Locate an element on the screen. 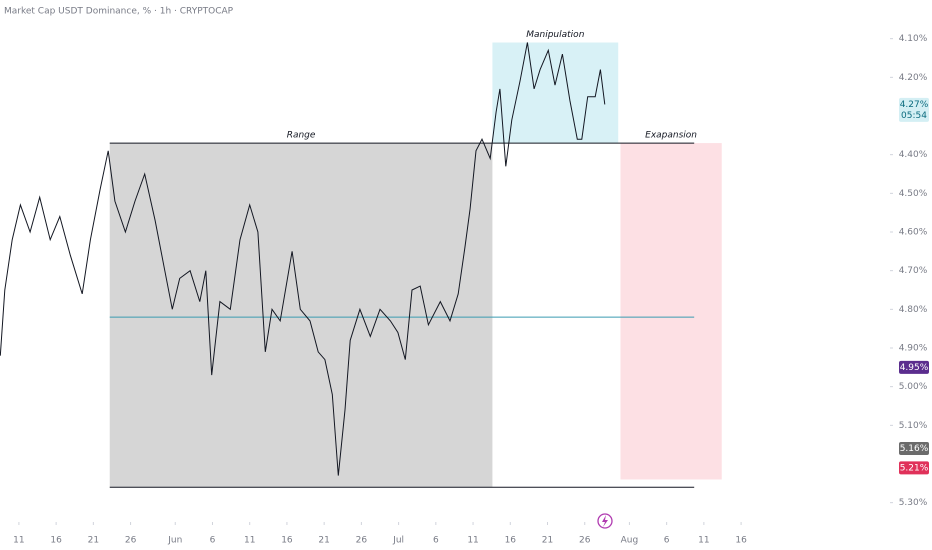 Image resolution: width=932 pixels, height=550 pixels. y-tick-label: 4.90% is located at coordinates (913, 349).